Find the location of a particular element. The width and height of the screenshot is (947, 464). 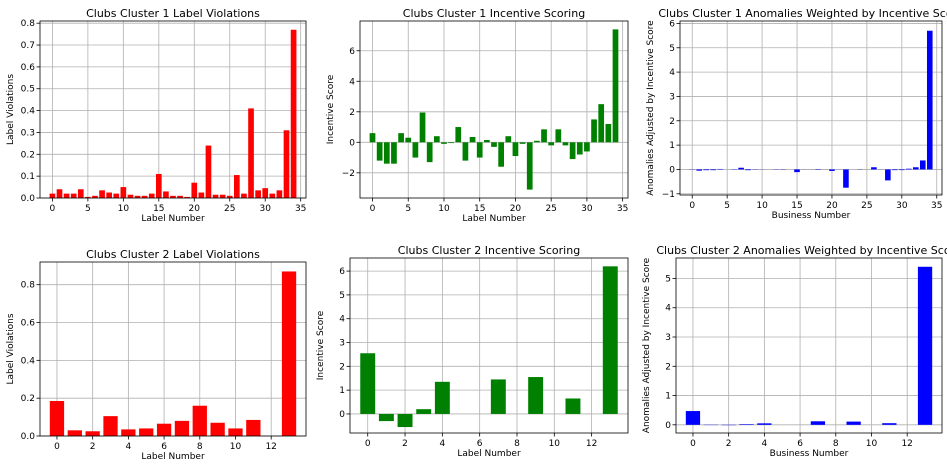

x-tick-label: 15 is located at coordinates (479, 209).